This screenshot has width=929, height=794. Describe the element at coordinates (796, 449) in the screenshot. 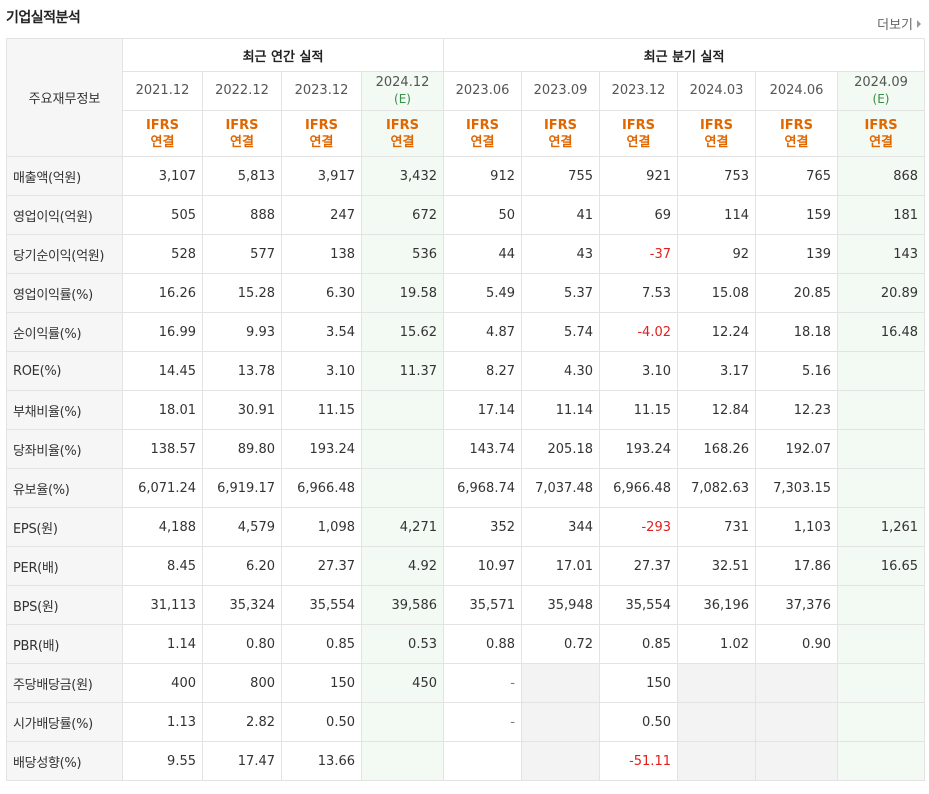

I see `value-cell: 192.07` at that location.